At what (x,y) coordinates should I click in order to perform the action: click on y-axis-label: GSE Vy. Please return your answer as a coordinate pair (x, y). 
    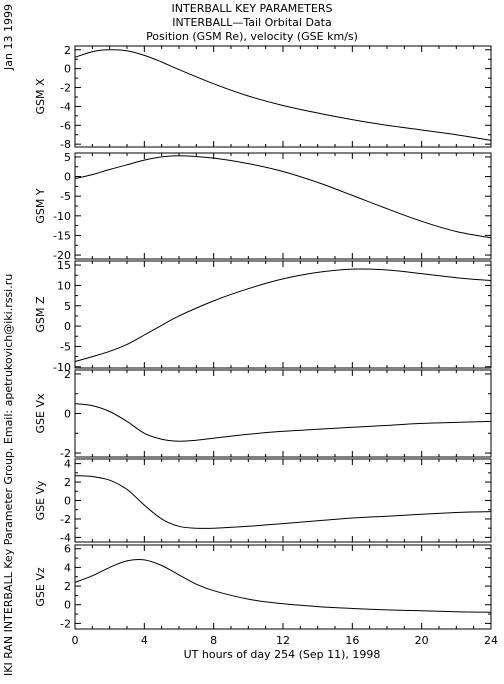
    Looking at the image, I should click on (40, 500).